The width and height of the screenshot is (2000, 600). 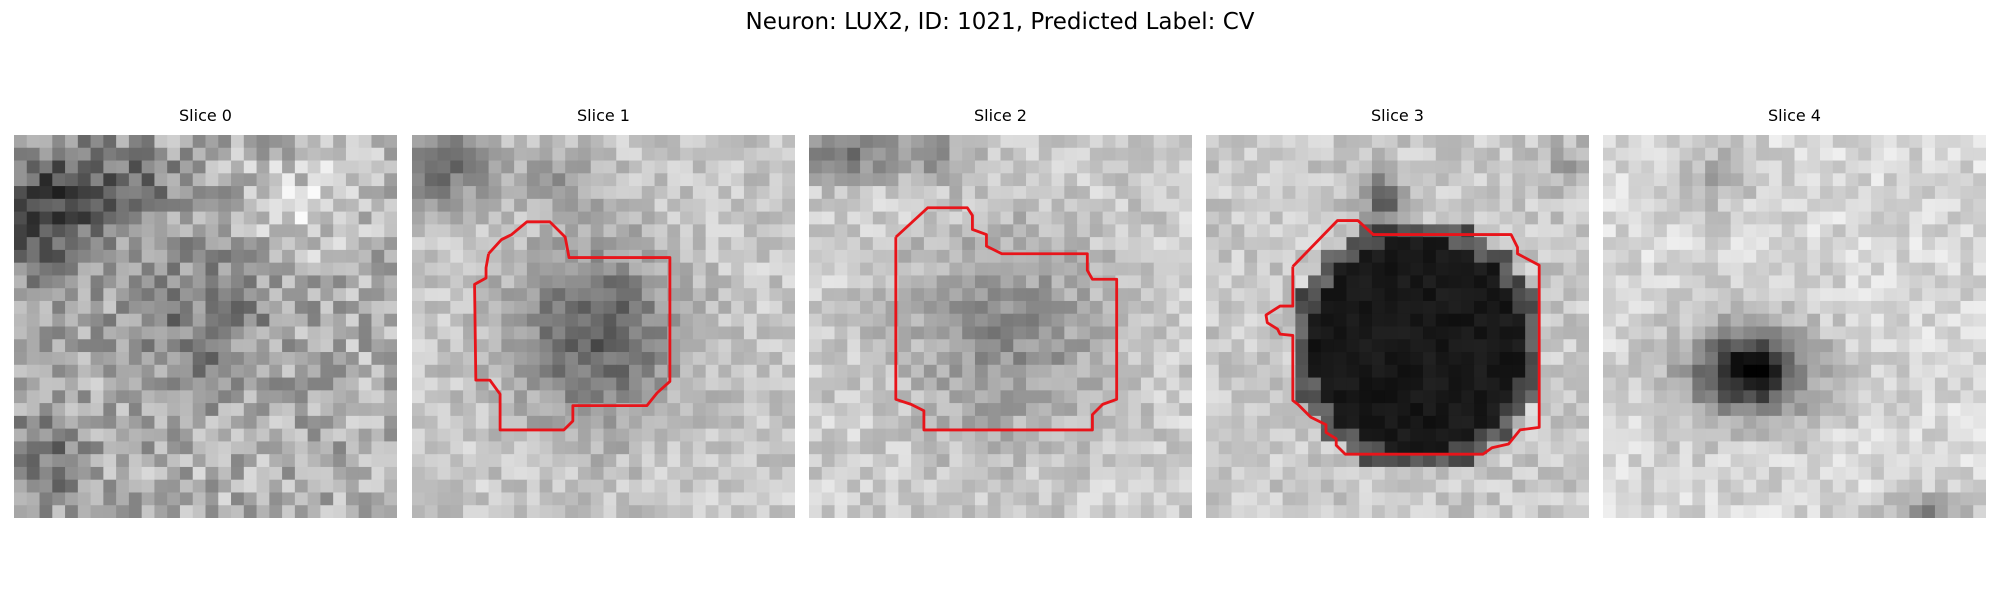 I want to click on slice-panel-4: Slice 4, so click(x=1794, y=312).